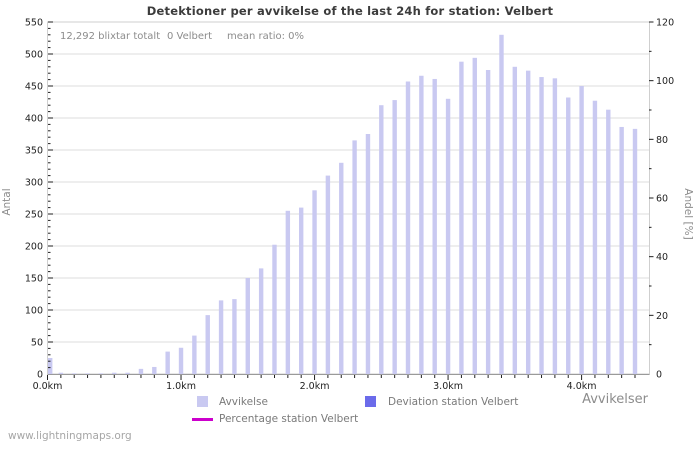 This screenshot has height=450, width=700. I want to click on y-axis-left-tick-label: 400, so click(34, 119).